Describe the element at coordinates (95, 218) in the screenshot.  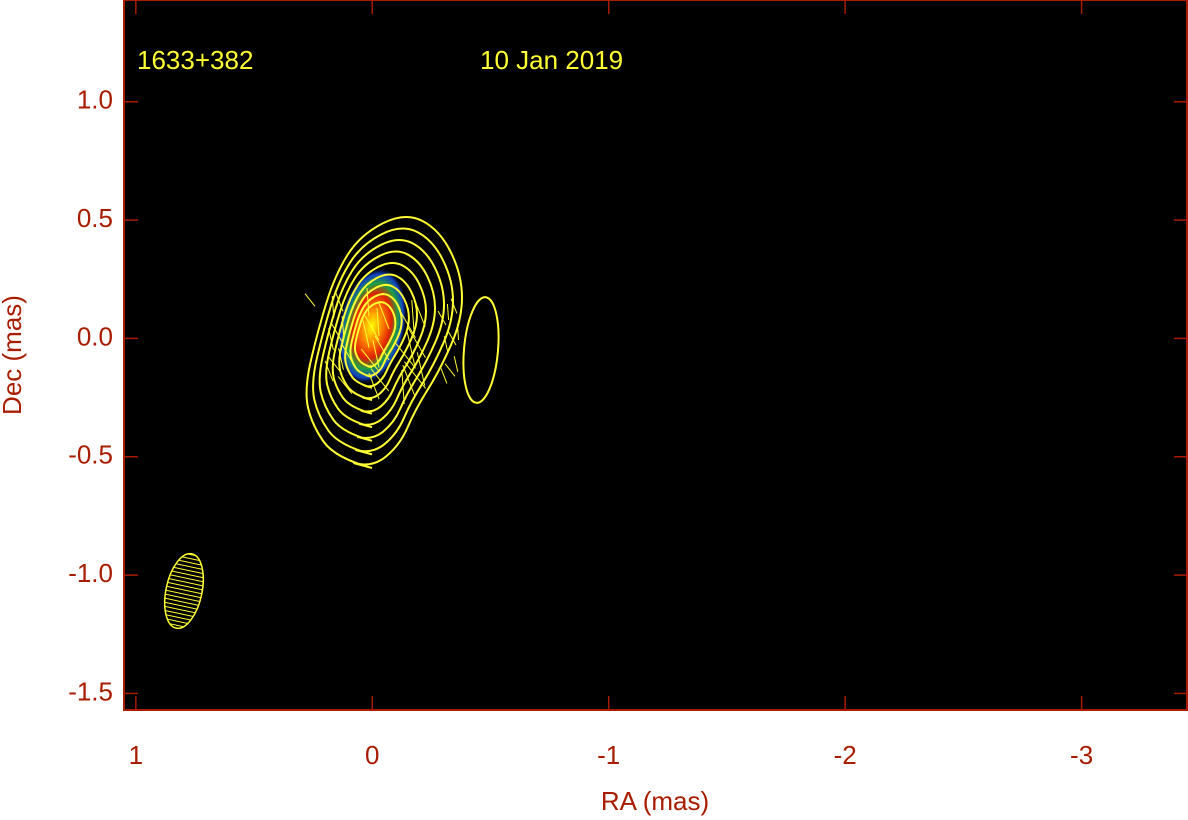
I see `y-tick-label: 0.5` at that location.